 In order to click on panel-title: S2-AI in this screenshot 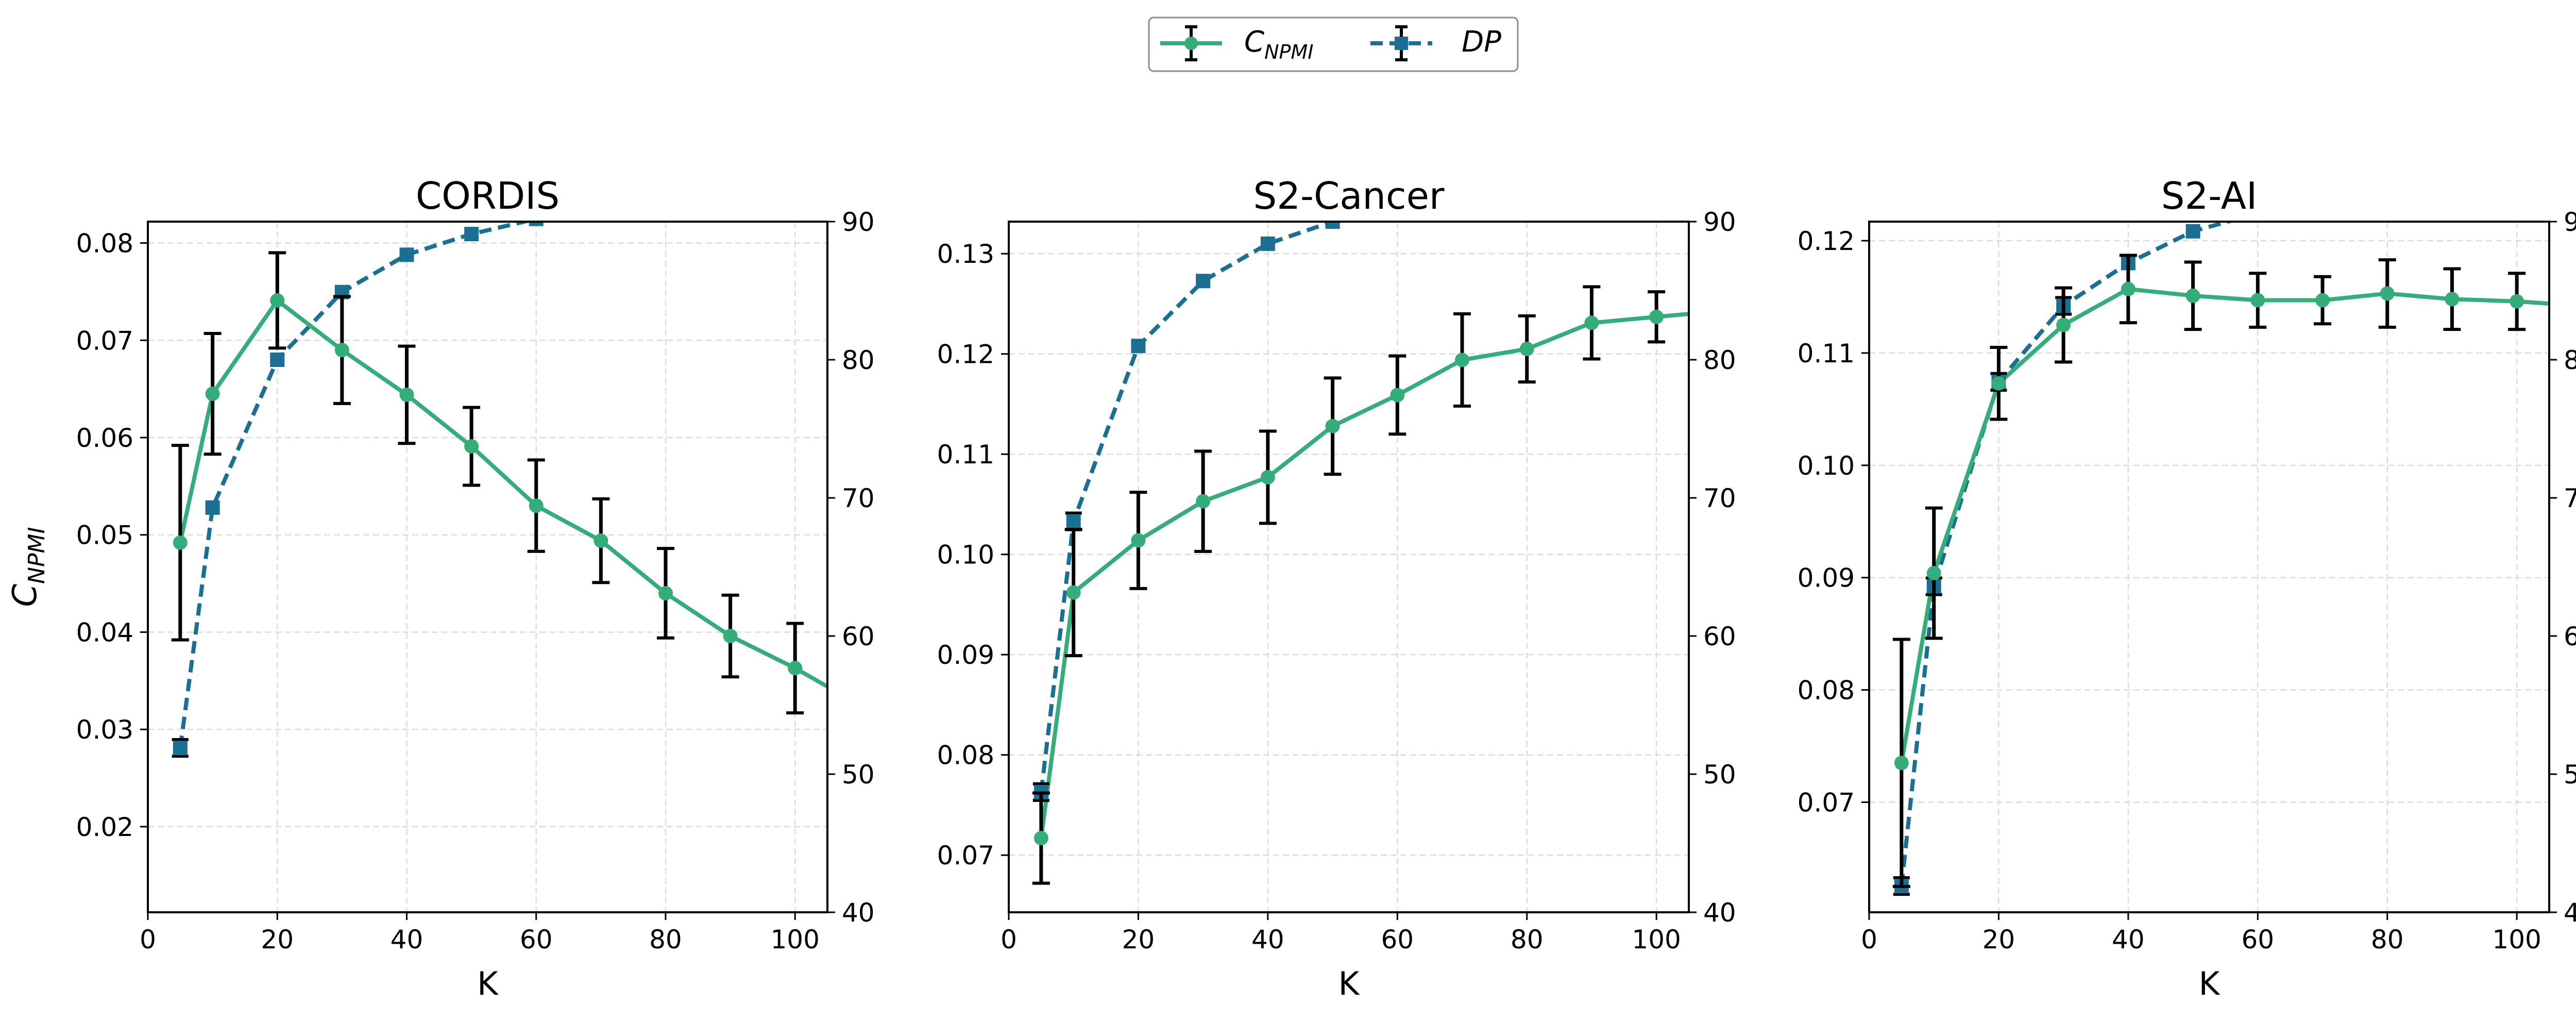, I will do `click(2209, 196)`.